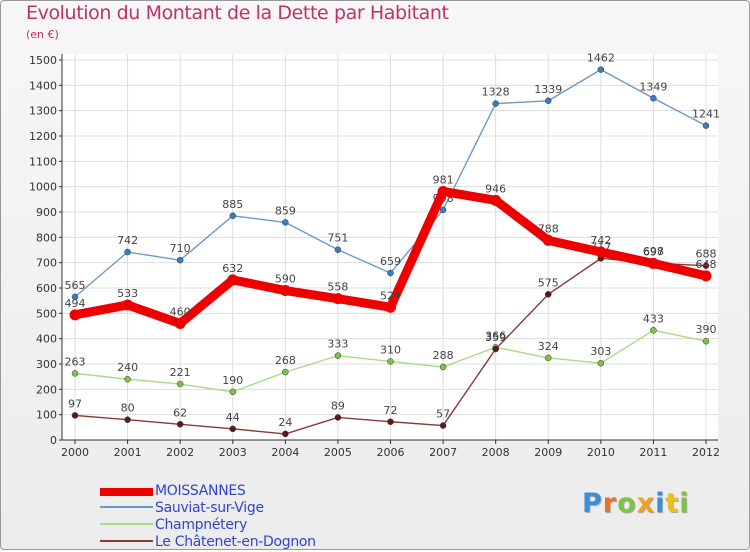 This screenshot has width=750, height=552. I want to click on y-tick-label: 400, so click(46, 339).